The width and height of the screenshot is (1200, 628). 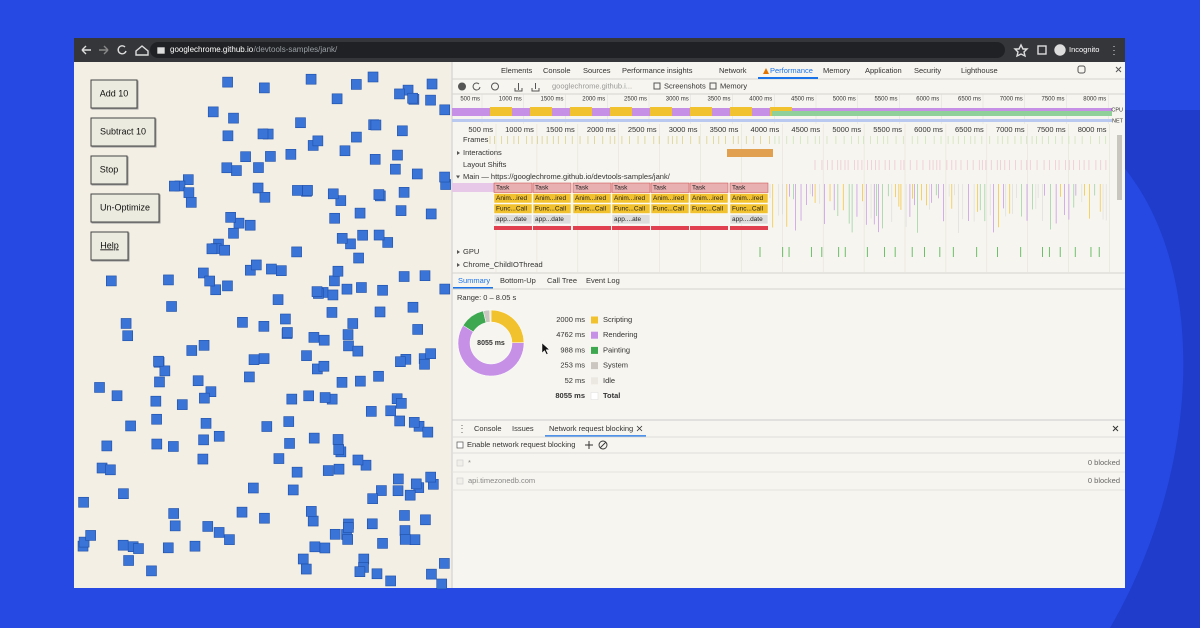 I want to click on timeline-tick-label: 7500 ms, so click(x=1051, y=129).